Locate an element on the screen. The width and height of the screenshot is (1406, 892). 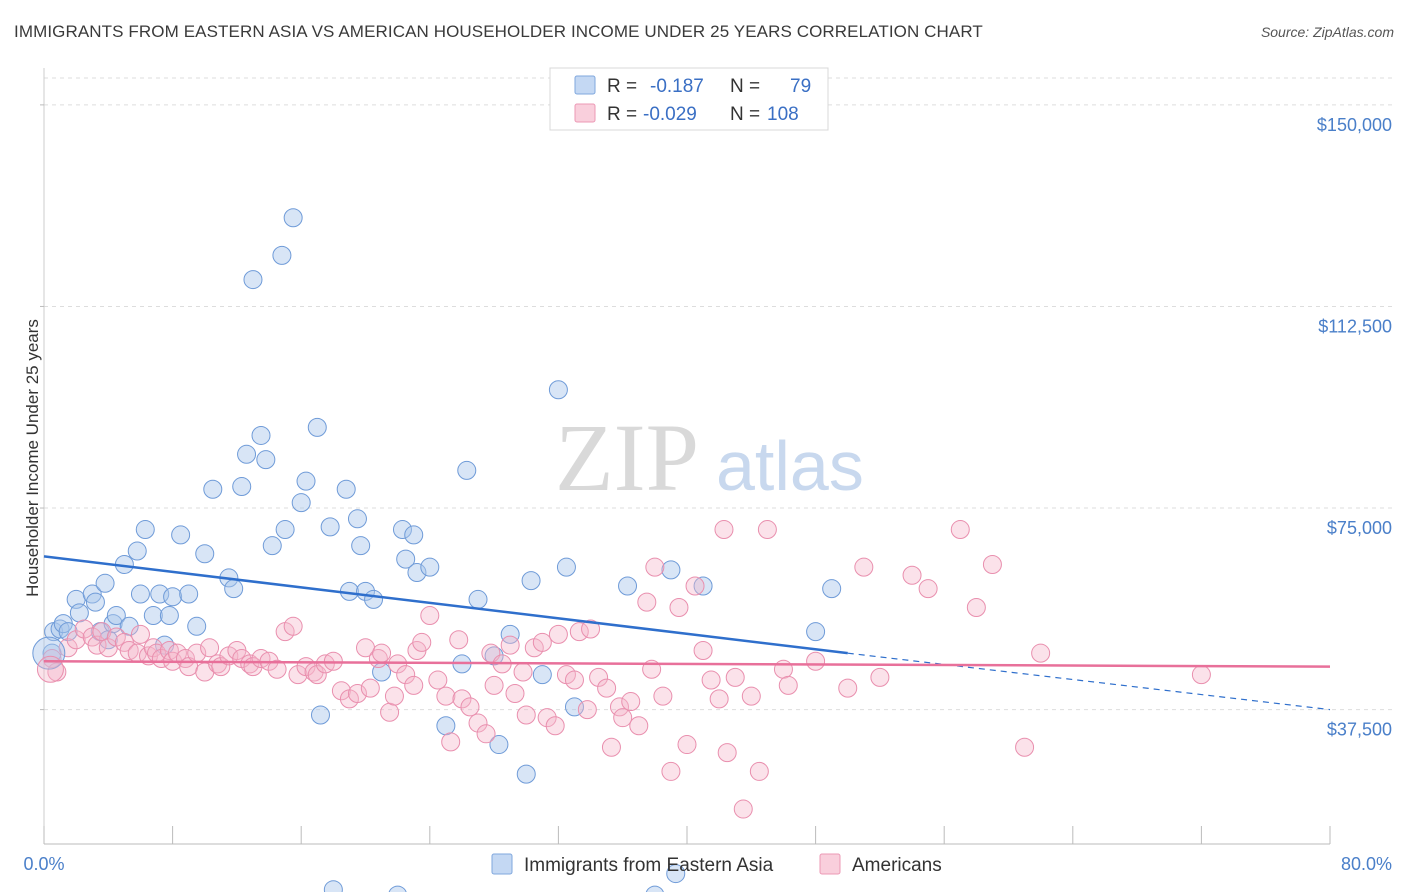
series-legend: Immigrants from Eastern Asia Americans is located at coordinates (716, 864).